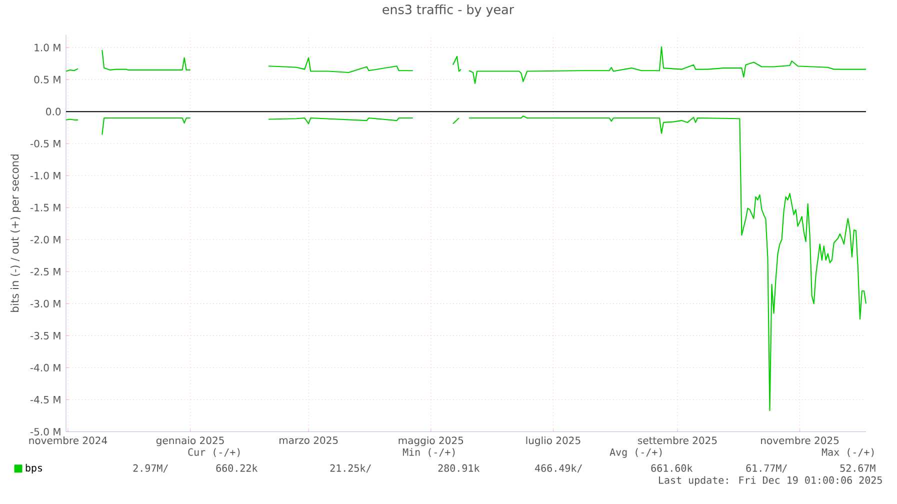 The width and height of the screenshot is (897, 504). I want to click on x-tick-label: novembre 2024, so click(68, 440).